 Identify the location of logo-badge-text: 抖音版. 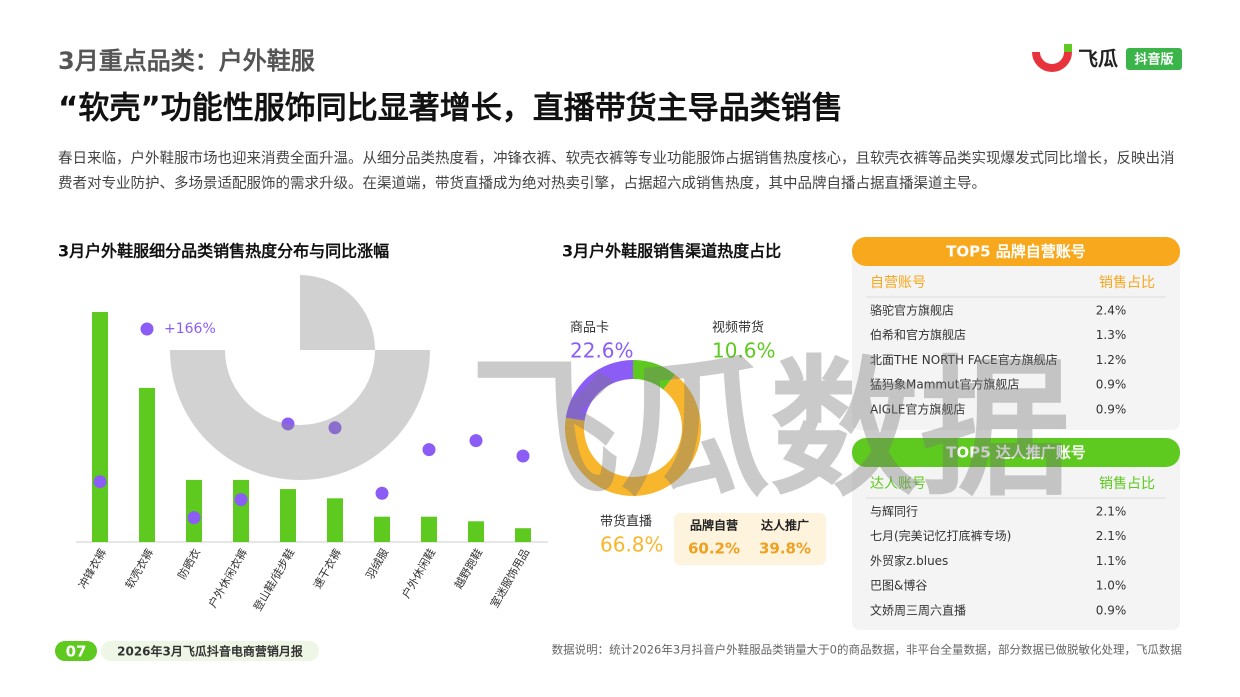
(1153, 60).